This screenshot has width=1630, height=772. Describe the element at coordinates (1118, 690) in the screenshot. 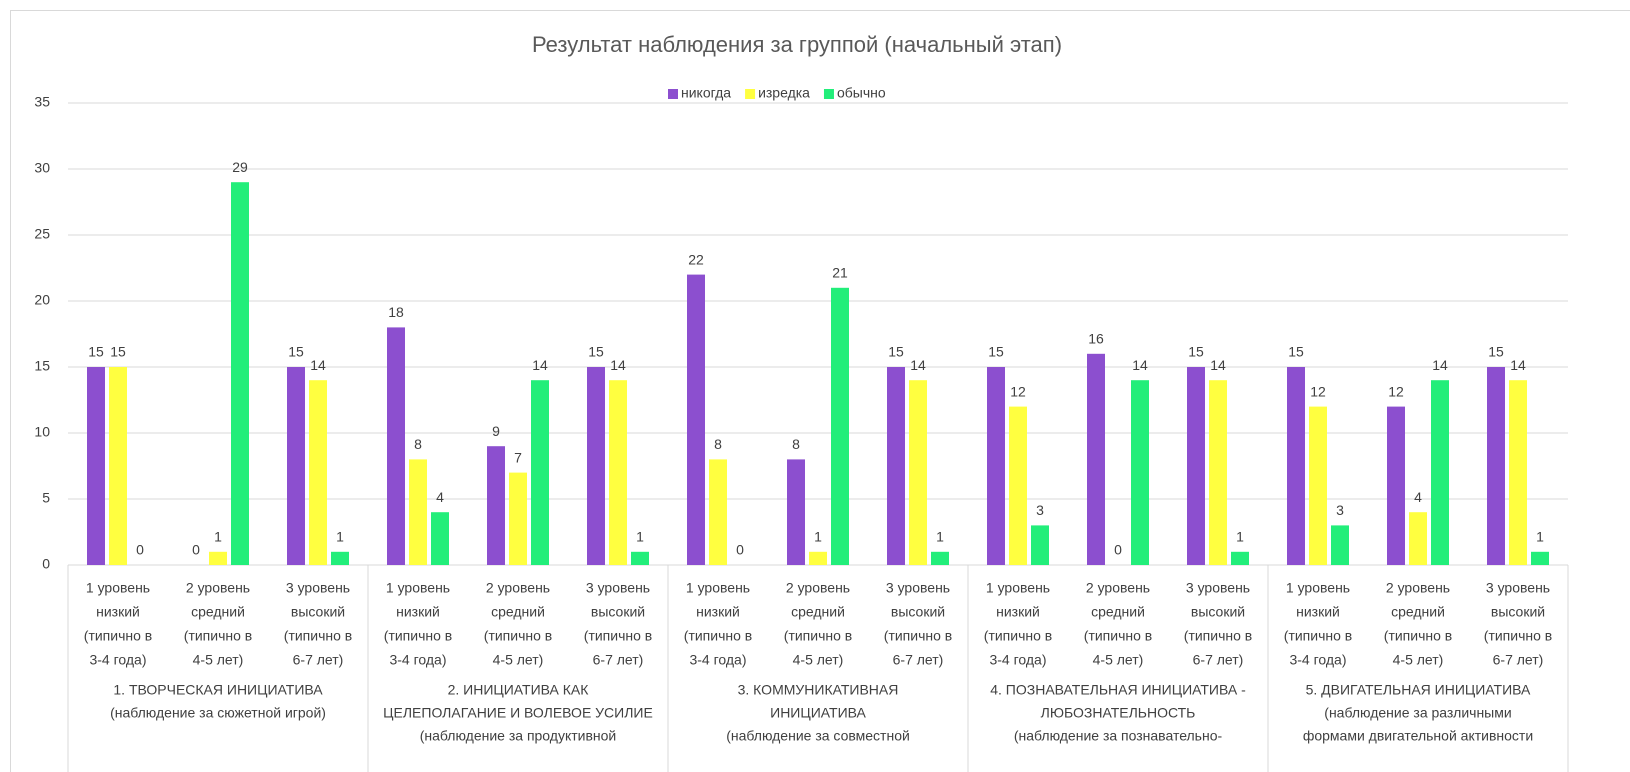

I see `group-label: 4. ПОЗНАВАТЕЛЬНАЯ ИНИЦИАТИВА -` at that location.